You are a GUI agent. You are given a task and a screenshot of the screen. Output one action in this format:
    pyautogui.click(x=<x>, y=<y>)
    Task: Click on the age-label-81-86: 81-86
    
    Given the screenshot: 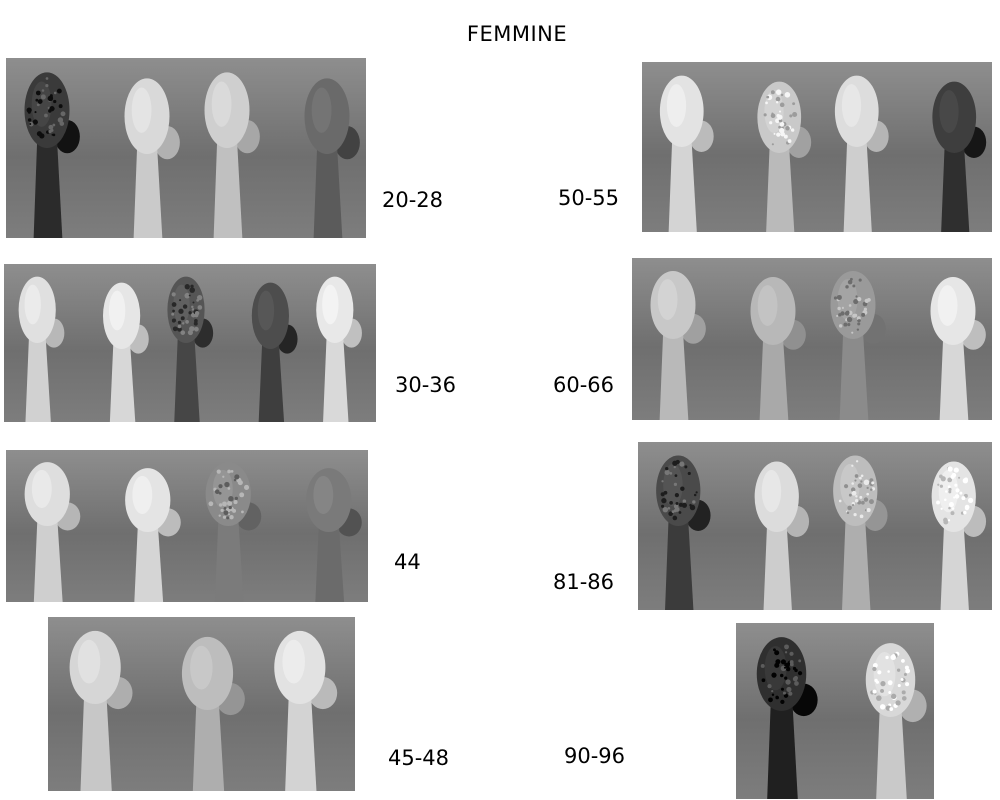 What is the action you would take?
    pyautogui.click(x=584, y=582)
    